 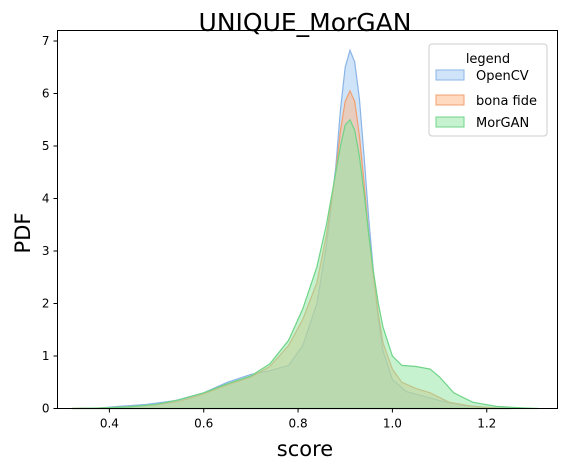 What do you see at coordinates (46, 199) in the screenshot?
I see `y-tick-label: 4` at bounding box center [46, 199].